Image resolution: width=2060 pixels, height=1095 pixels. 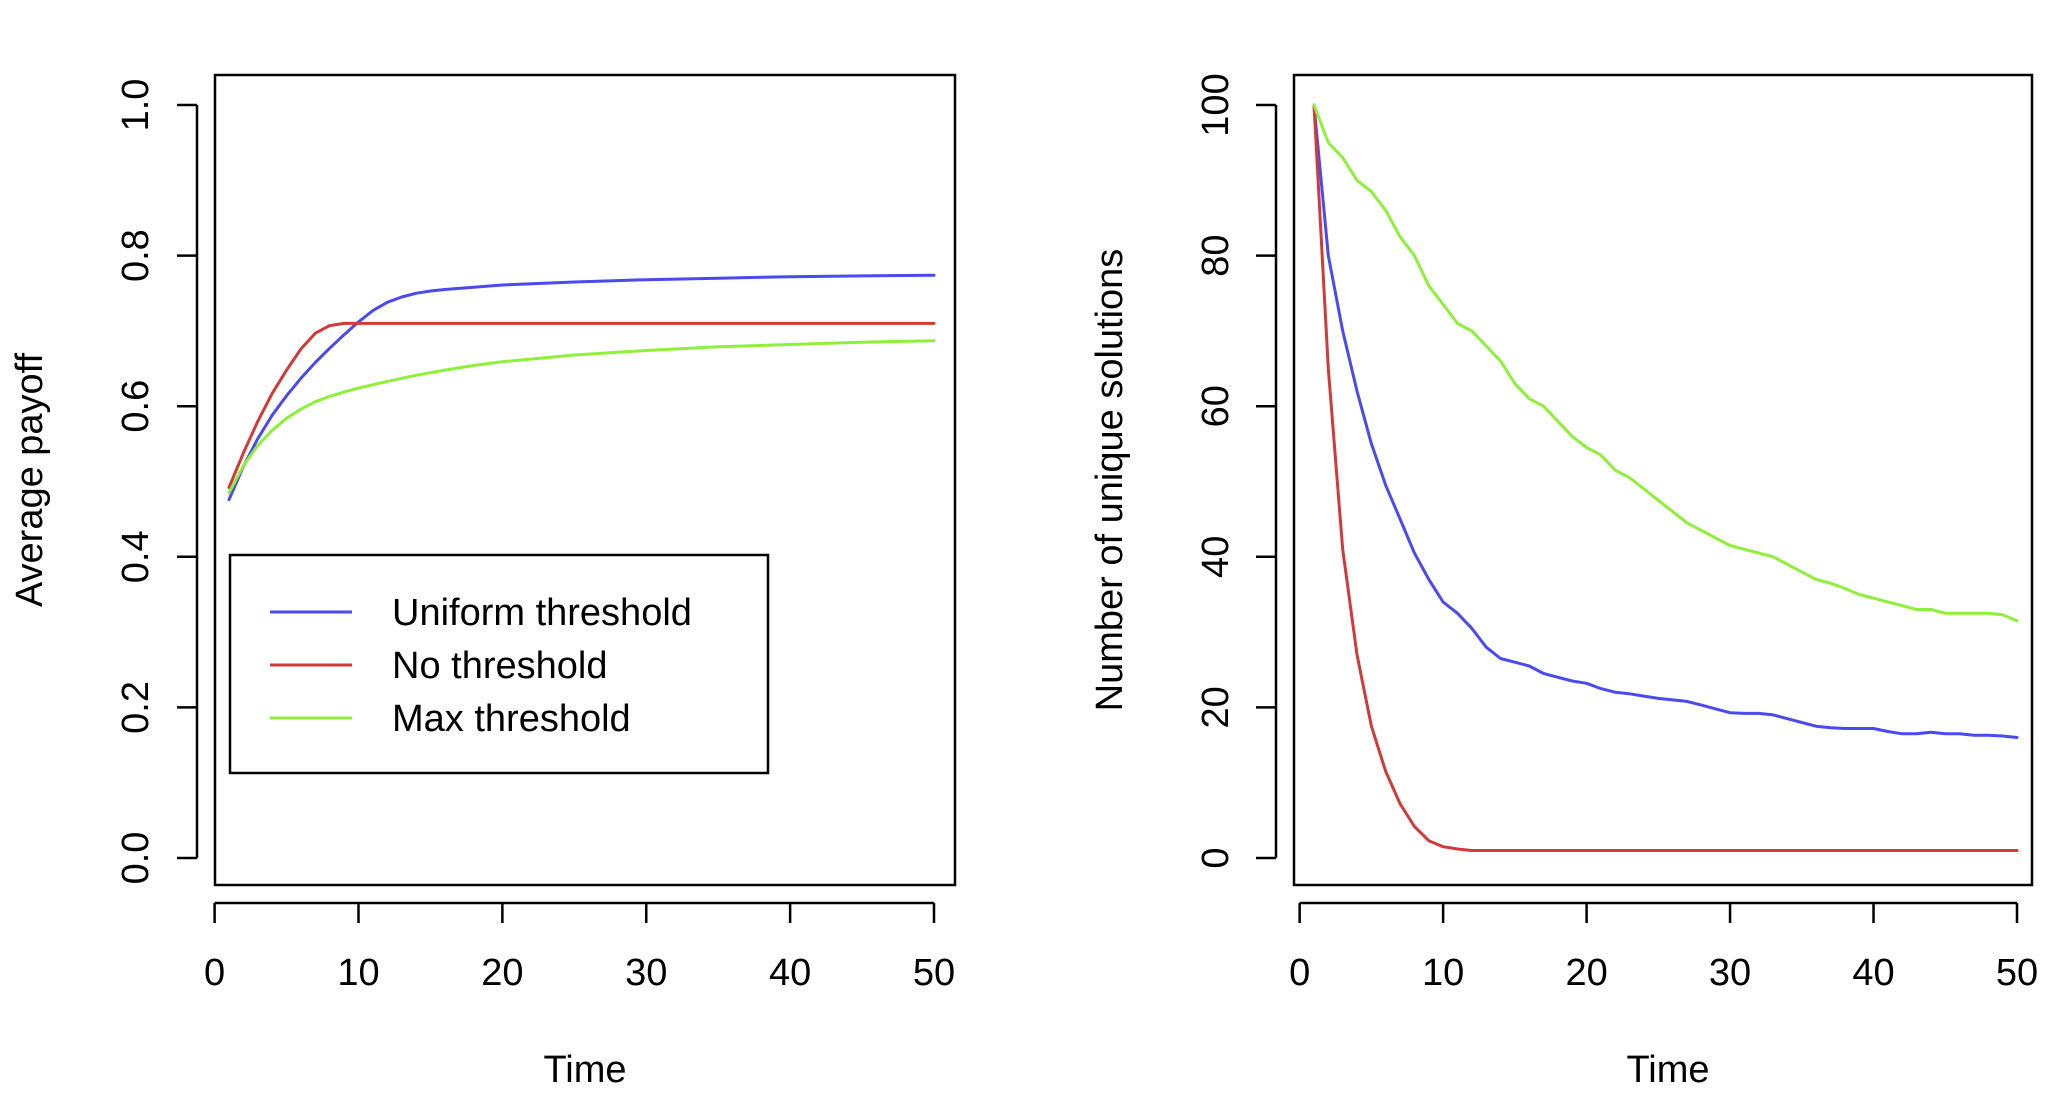 What do you see at coordinates (1216, 104) in the screenshot?
I see `y-tick-label-100: 100` at bounding box center [1216, 104].